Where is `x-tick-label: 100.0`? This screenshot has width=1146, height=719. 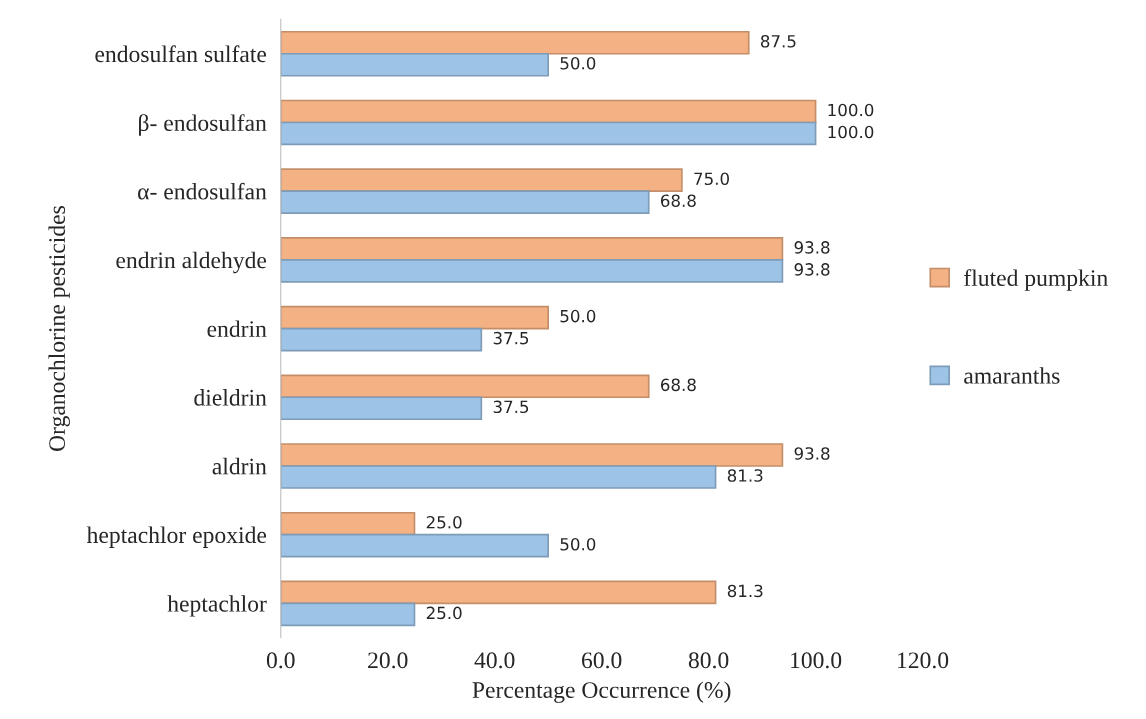 x-tick-label: 100.0 is located at coordinates (816, 660).